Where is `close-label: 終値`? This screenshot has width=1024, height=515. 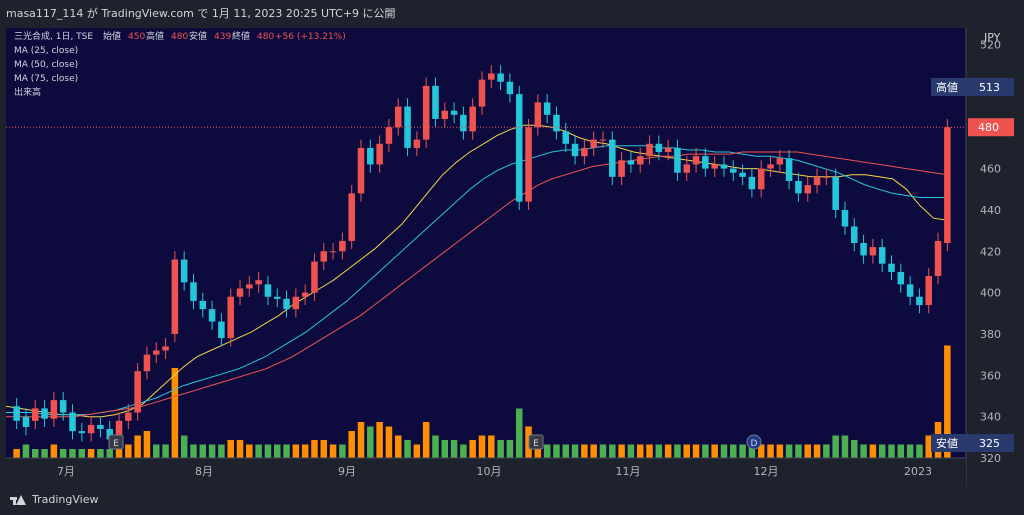 close-label: 終値 is located at coordinates (241, 36).